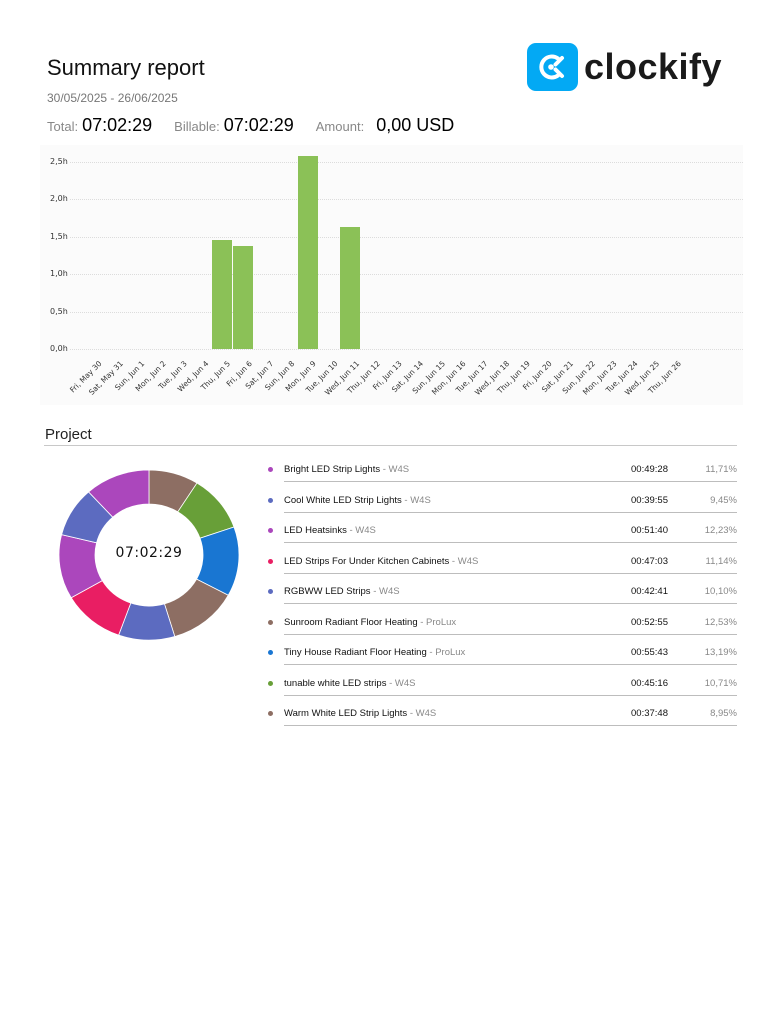 Image resolution: width=768 pixels, height=1024 pixels. Describe the element at coordinates (720, 683) in the screenshot. I see `project-percent: 10,71%` at that location.